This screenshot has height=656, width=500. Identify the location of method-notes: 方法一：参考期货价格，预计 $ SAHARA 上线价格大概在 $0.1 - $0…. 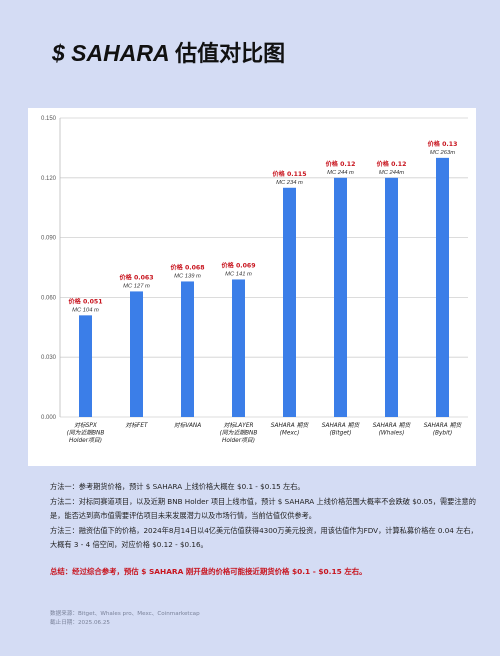
(265, 516).